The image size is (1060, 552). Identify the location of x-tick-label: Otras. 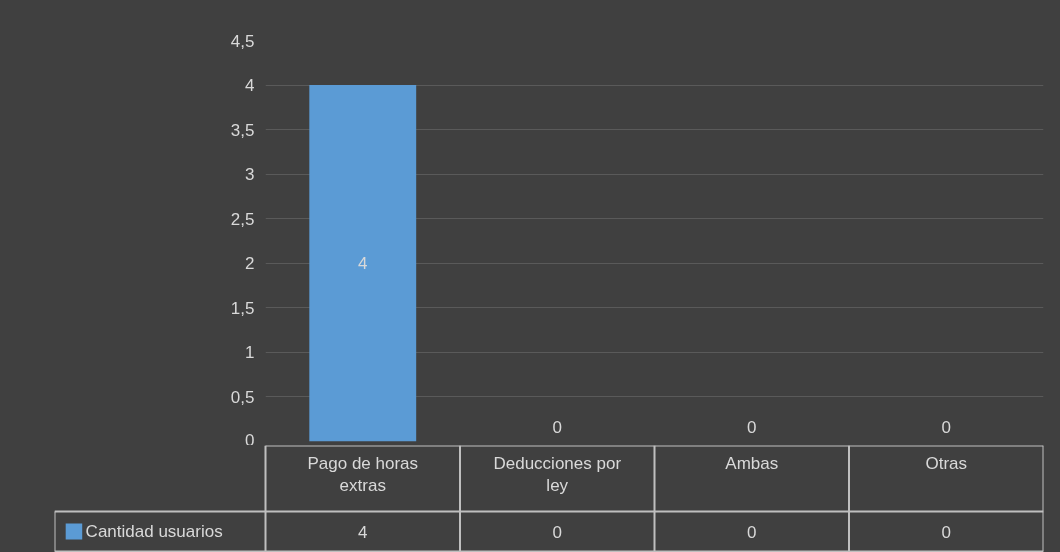
(946, 463).